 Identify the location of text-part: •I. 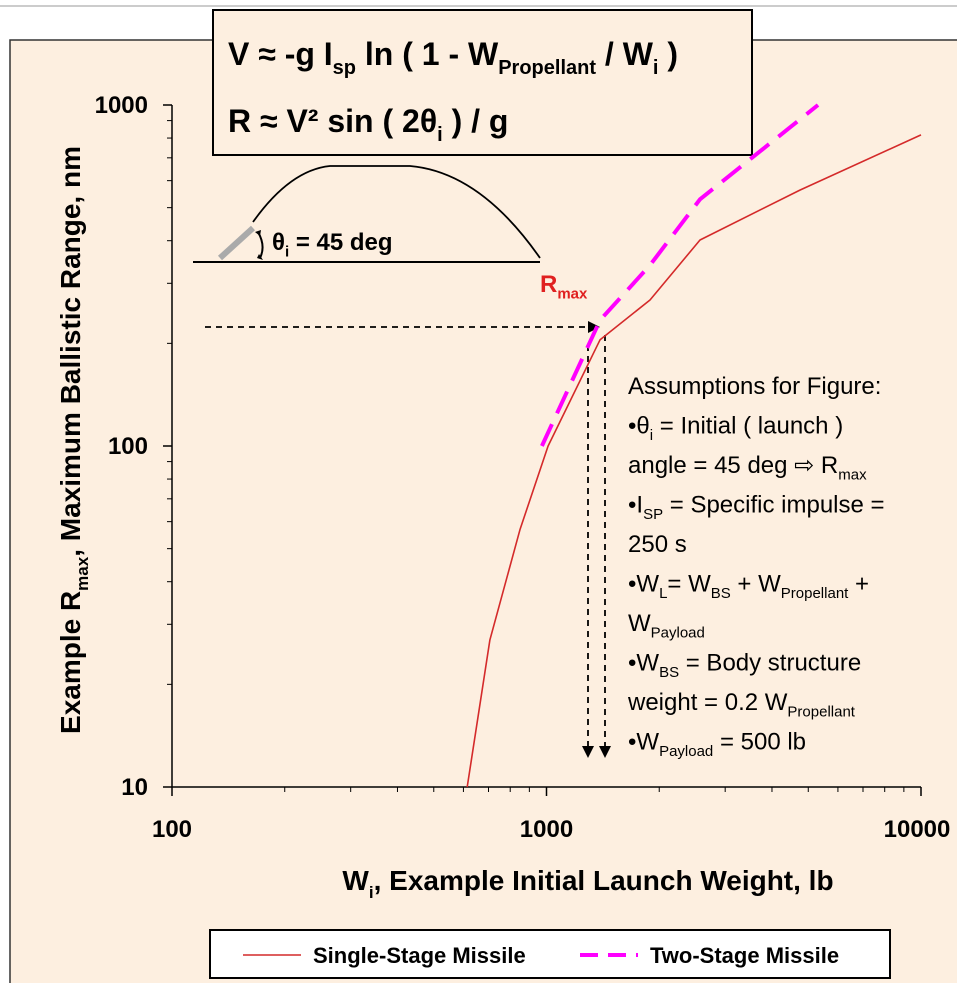
(635, 505).